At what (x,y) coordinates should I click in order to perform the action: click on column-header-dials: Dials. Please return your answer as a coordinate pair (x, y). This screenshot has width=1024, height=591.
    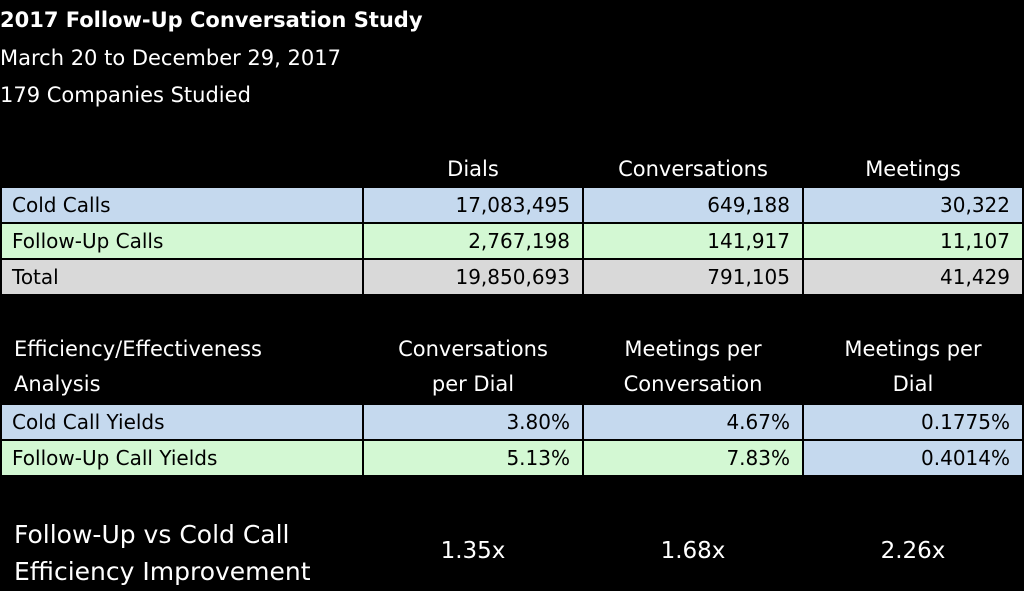
    Looking at the image, I should click on (473, 169).